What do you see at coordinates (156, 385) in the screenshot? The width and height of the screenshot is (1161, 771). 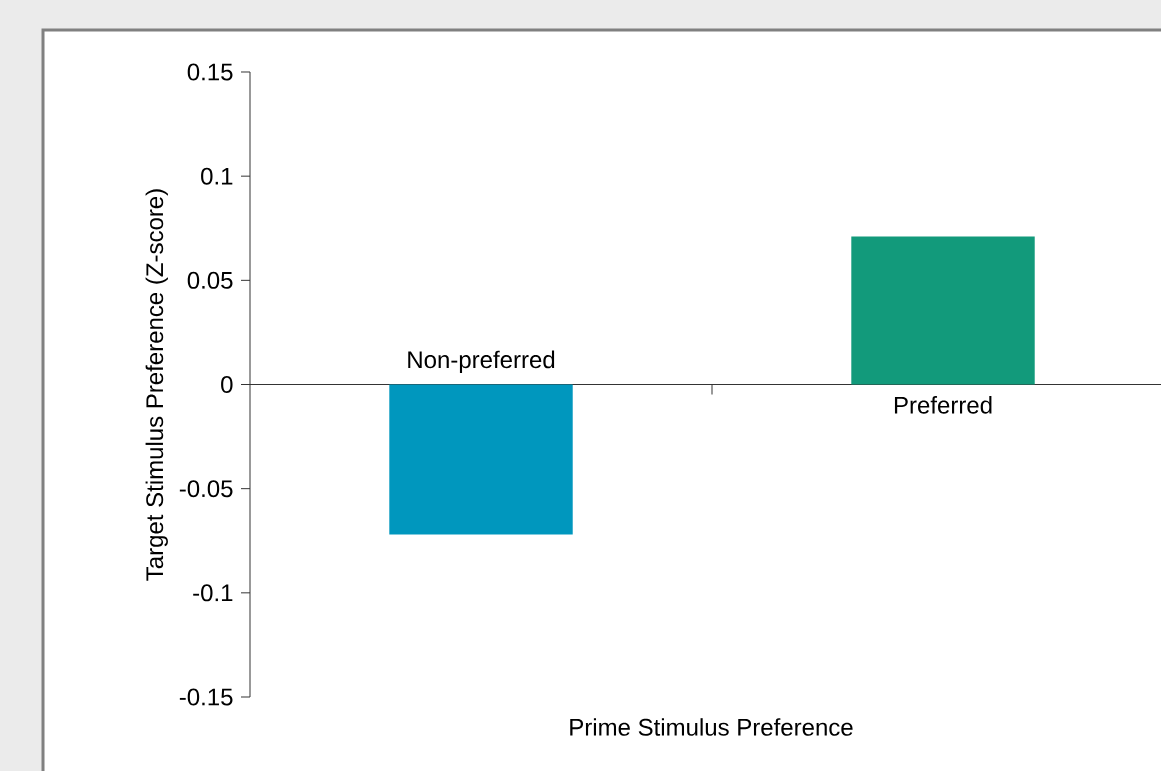 I see `y-axis-title: Target Stimulus Preference (Z-score)` at bounding box center [156, 385].